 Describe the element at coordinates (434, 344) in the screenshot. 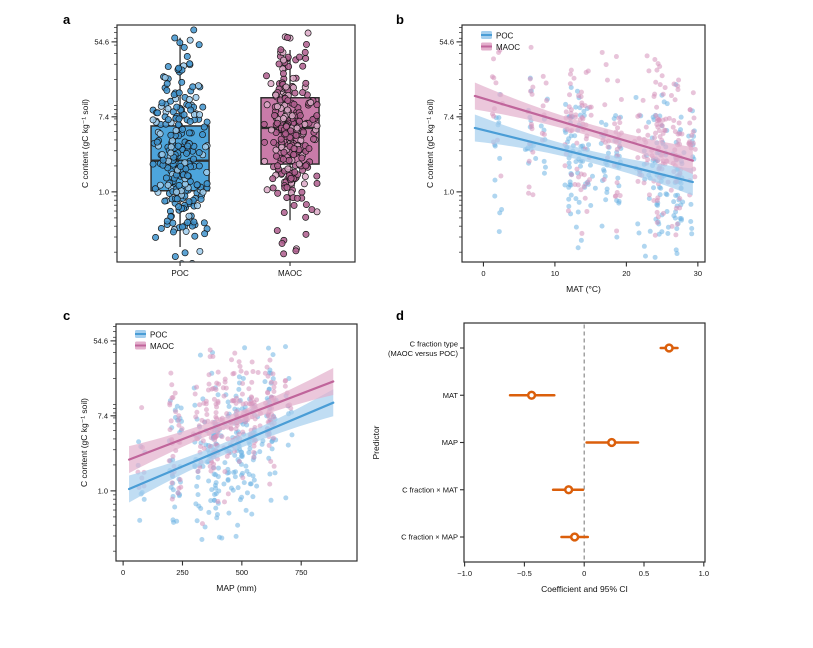

I see `predictor-label: C fraction type` at that location.